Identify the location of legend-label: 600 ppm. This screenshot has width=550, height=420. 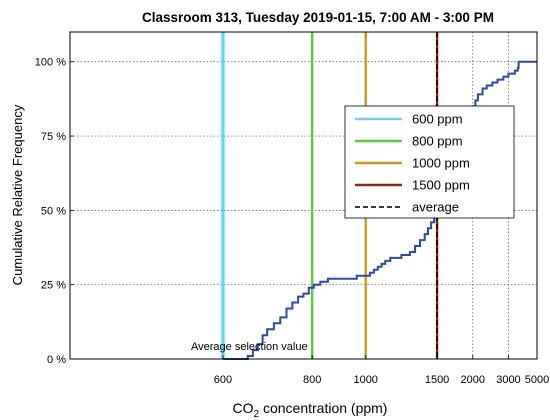
(437, 119).